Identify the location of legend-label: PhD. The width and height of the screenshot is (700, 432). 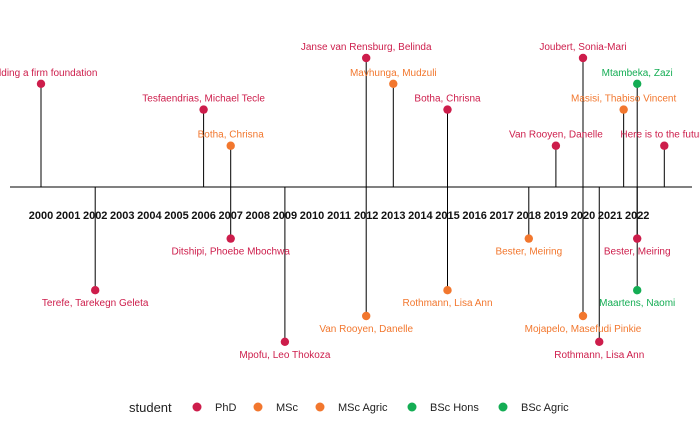
(225, 408).